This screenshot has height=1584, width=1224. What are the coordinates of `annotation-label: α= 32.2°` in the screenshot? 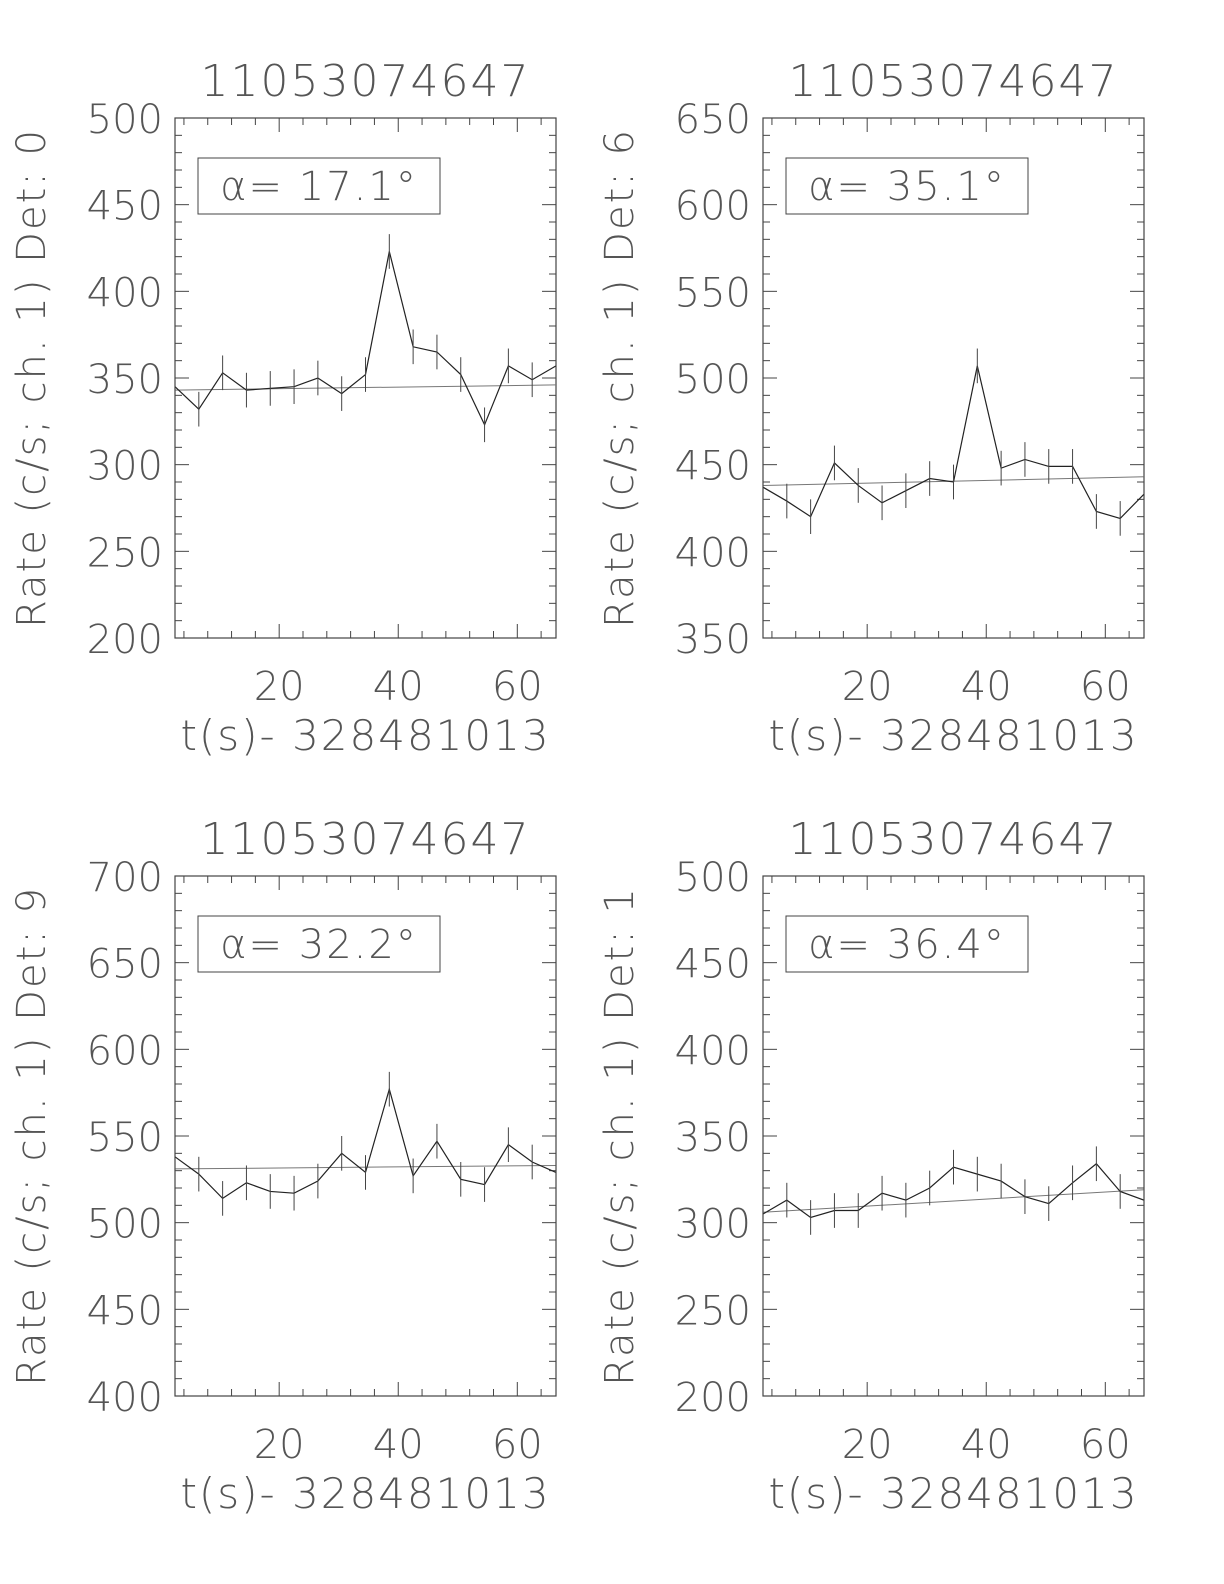 It's located at (319, 945).